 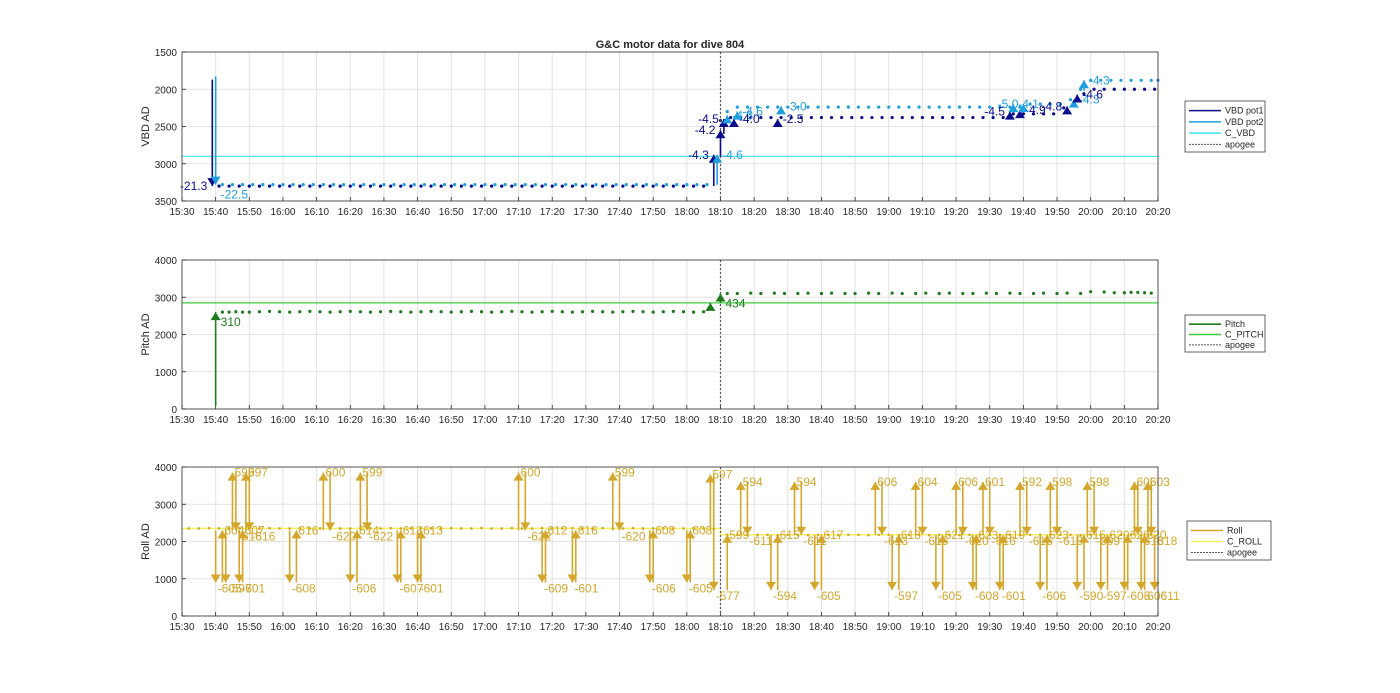 What do you see at coordinates (518, 212) in the screenshot?
I see `x-tick-label: 17:10` at bounding box center [518, 212].